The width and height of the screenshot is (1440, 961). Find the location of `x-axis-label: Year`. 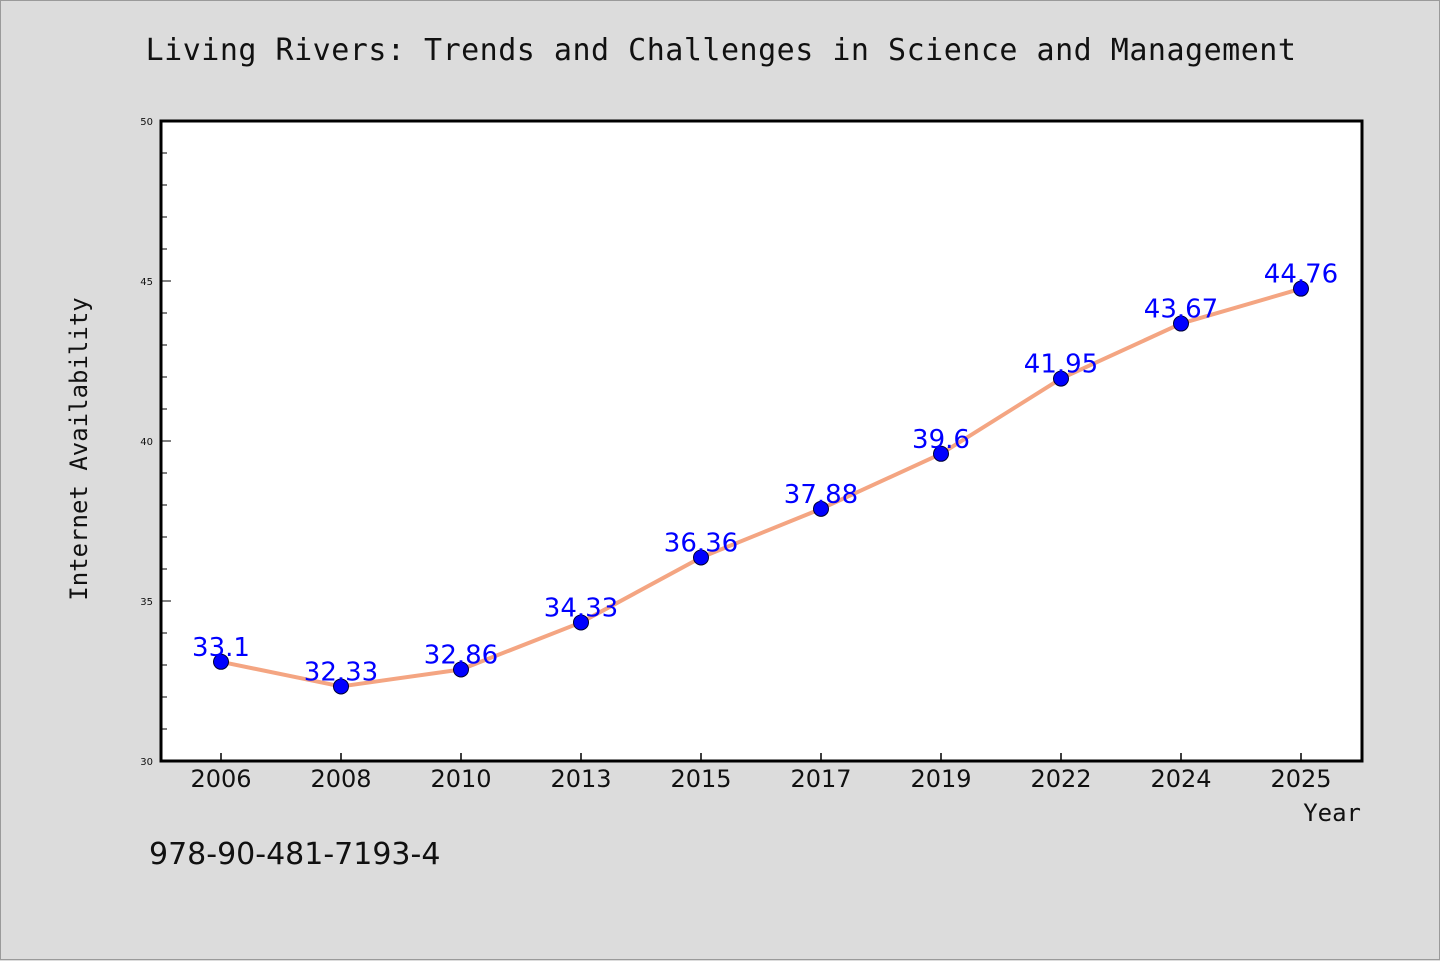

x-axis-label: Year is located at coordinates (1332, 813).